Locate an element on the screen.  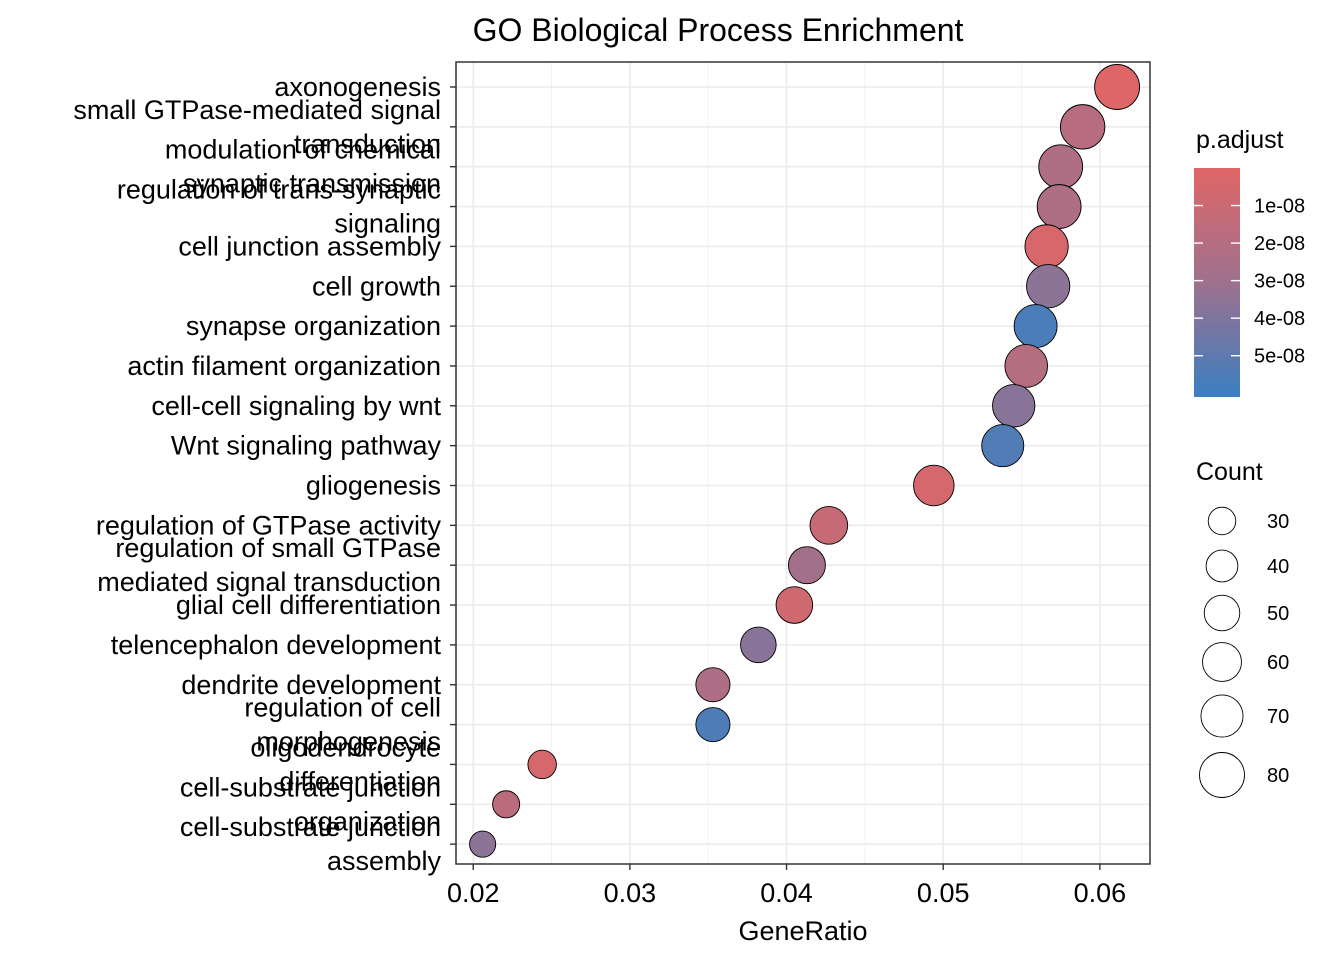
y-tick-label: regulation of small GTPase is located at coordinates (278, 548).